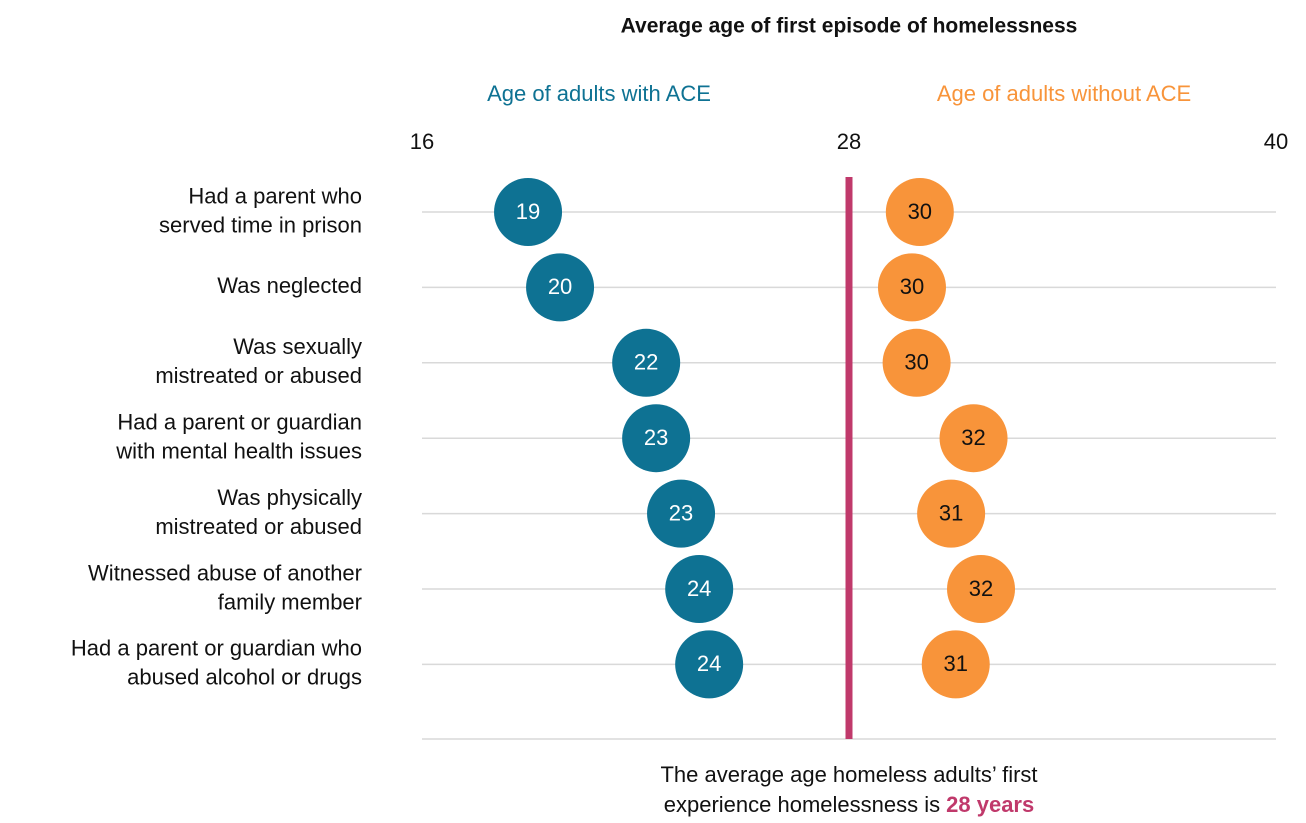  What do you see at coordinates (1276, 141) in the screenshot?
I see `x-tick-label: 40` at bounding box center [1276, 141].